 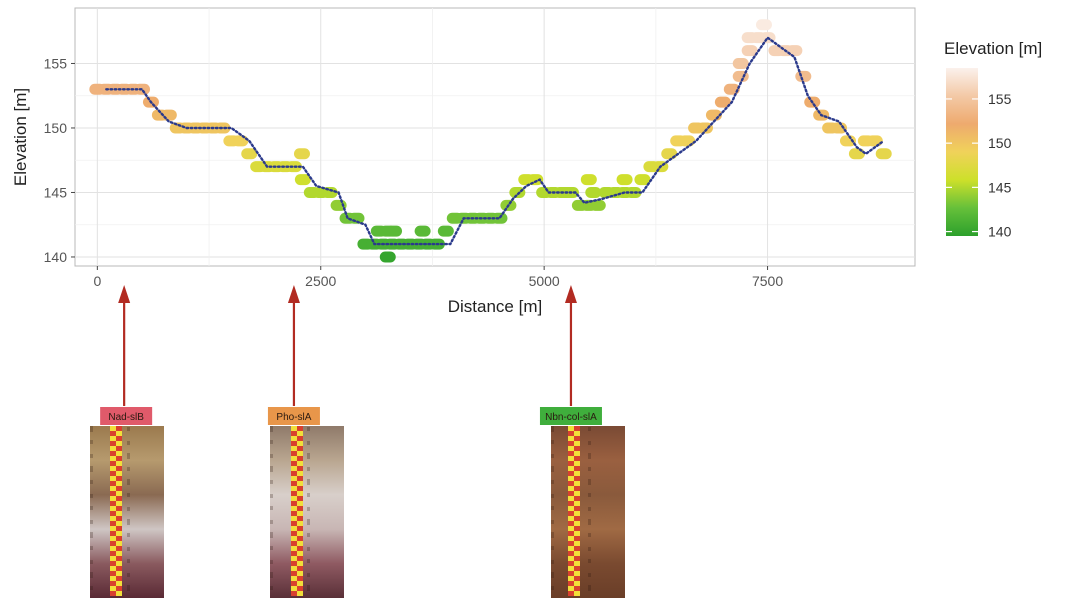 What do you see at coordinates (56, 63) in the screenshot?
I see `y-tick-label: 155` at bounding box center [56, 63].